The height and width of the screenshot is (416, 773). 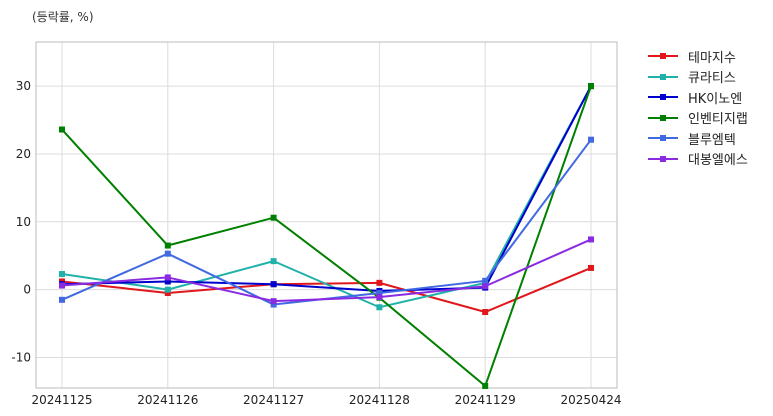 I want to click on y-axis-unit-label: (등락률, %), so click(x=63, y=17).